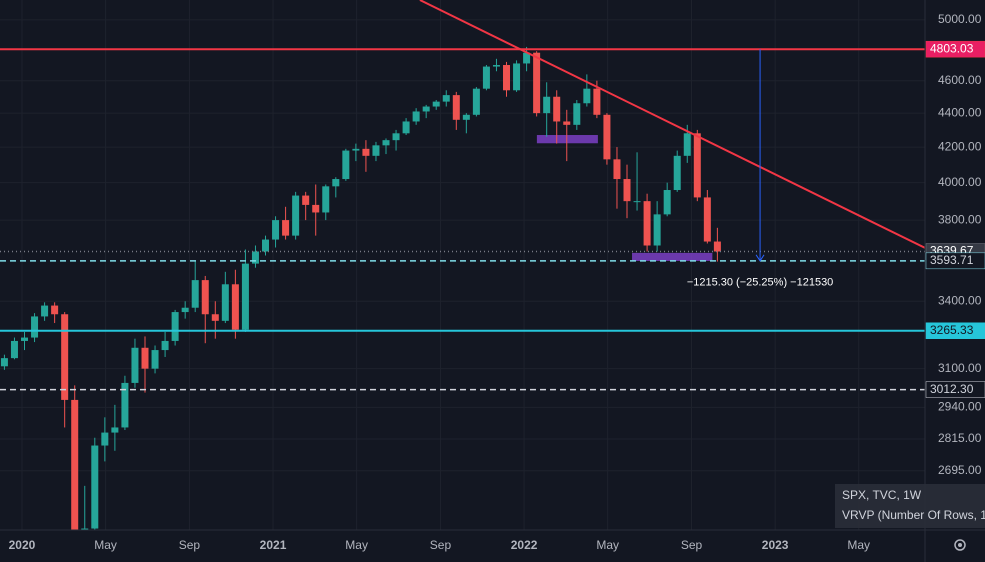 The width and height of the screenshot is (985, 562). What do you see at coordinates (960, 19) in the screenshot?
I see `y-tick-label: 5000.00` at bounding box center [960, 19].